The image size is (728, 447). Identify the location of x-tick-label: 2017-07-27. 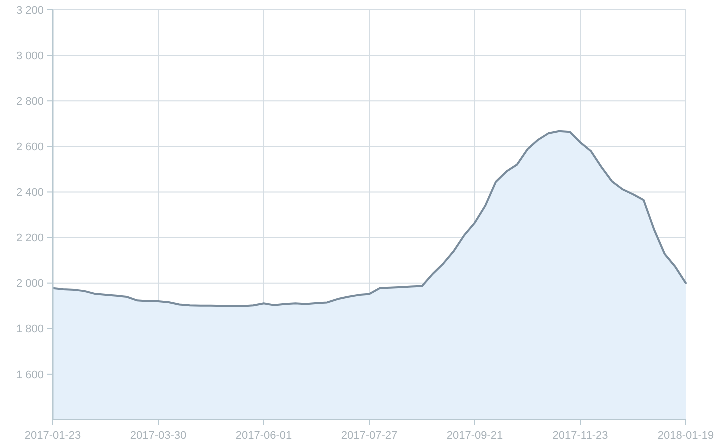
(369, 436).